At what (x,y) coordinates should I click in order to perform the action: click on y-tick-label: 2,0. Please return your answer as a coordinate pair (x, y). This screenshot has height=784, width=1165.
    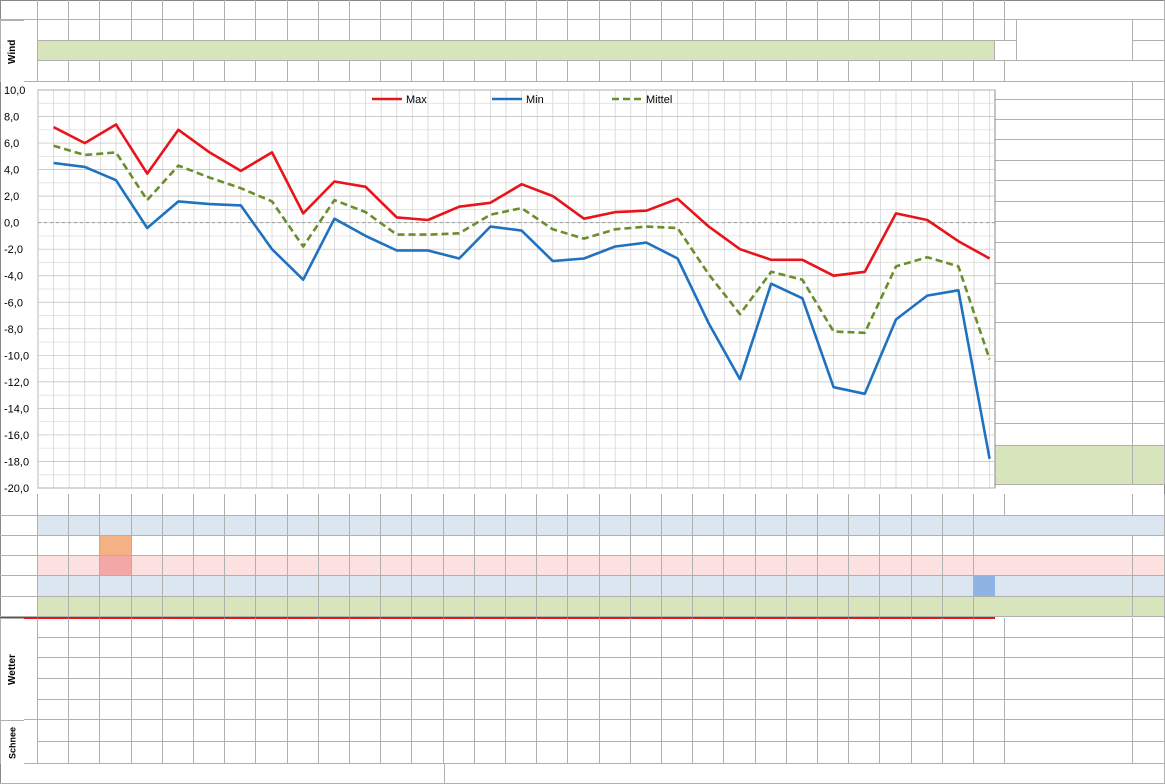
    Looking at the image, I should click on (11, 197).